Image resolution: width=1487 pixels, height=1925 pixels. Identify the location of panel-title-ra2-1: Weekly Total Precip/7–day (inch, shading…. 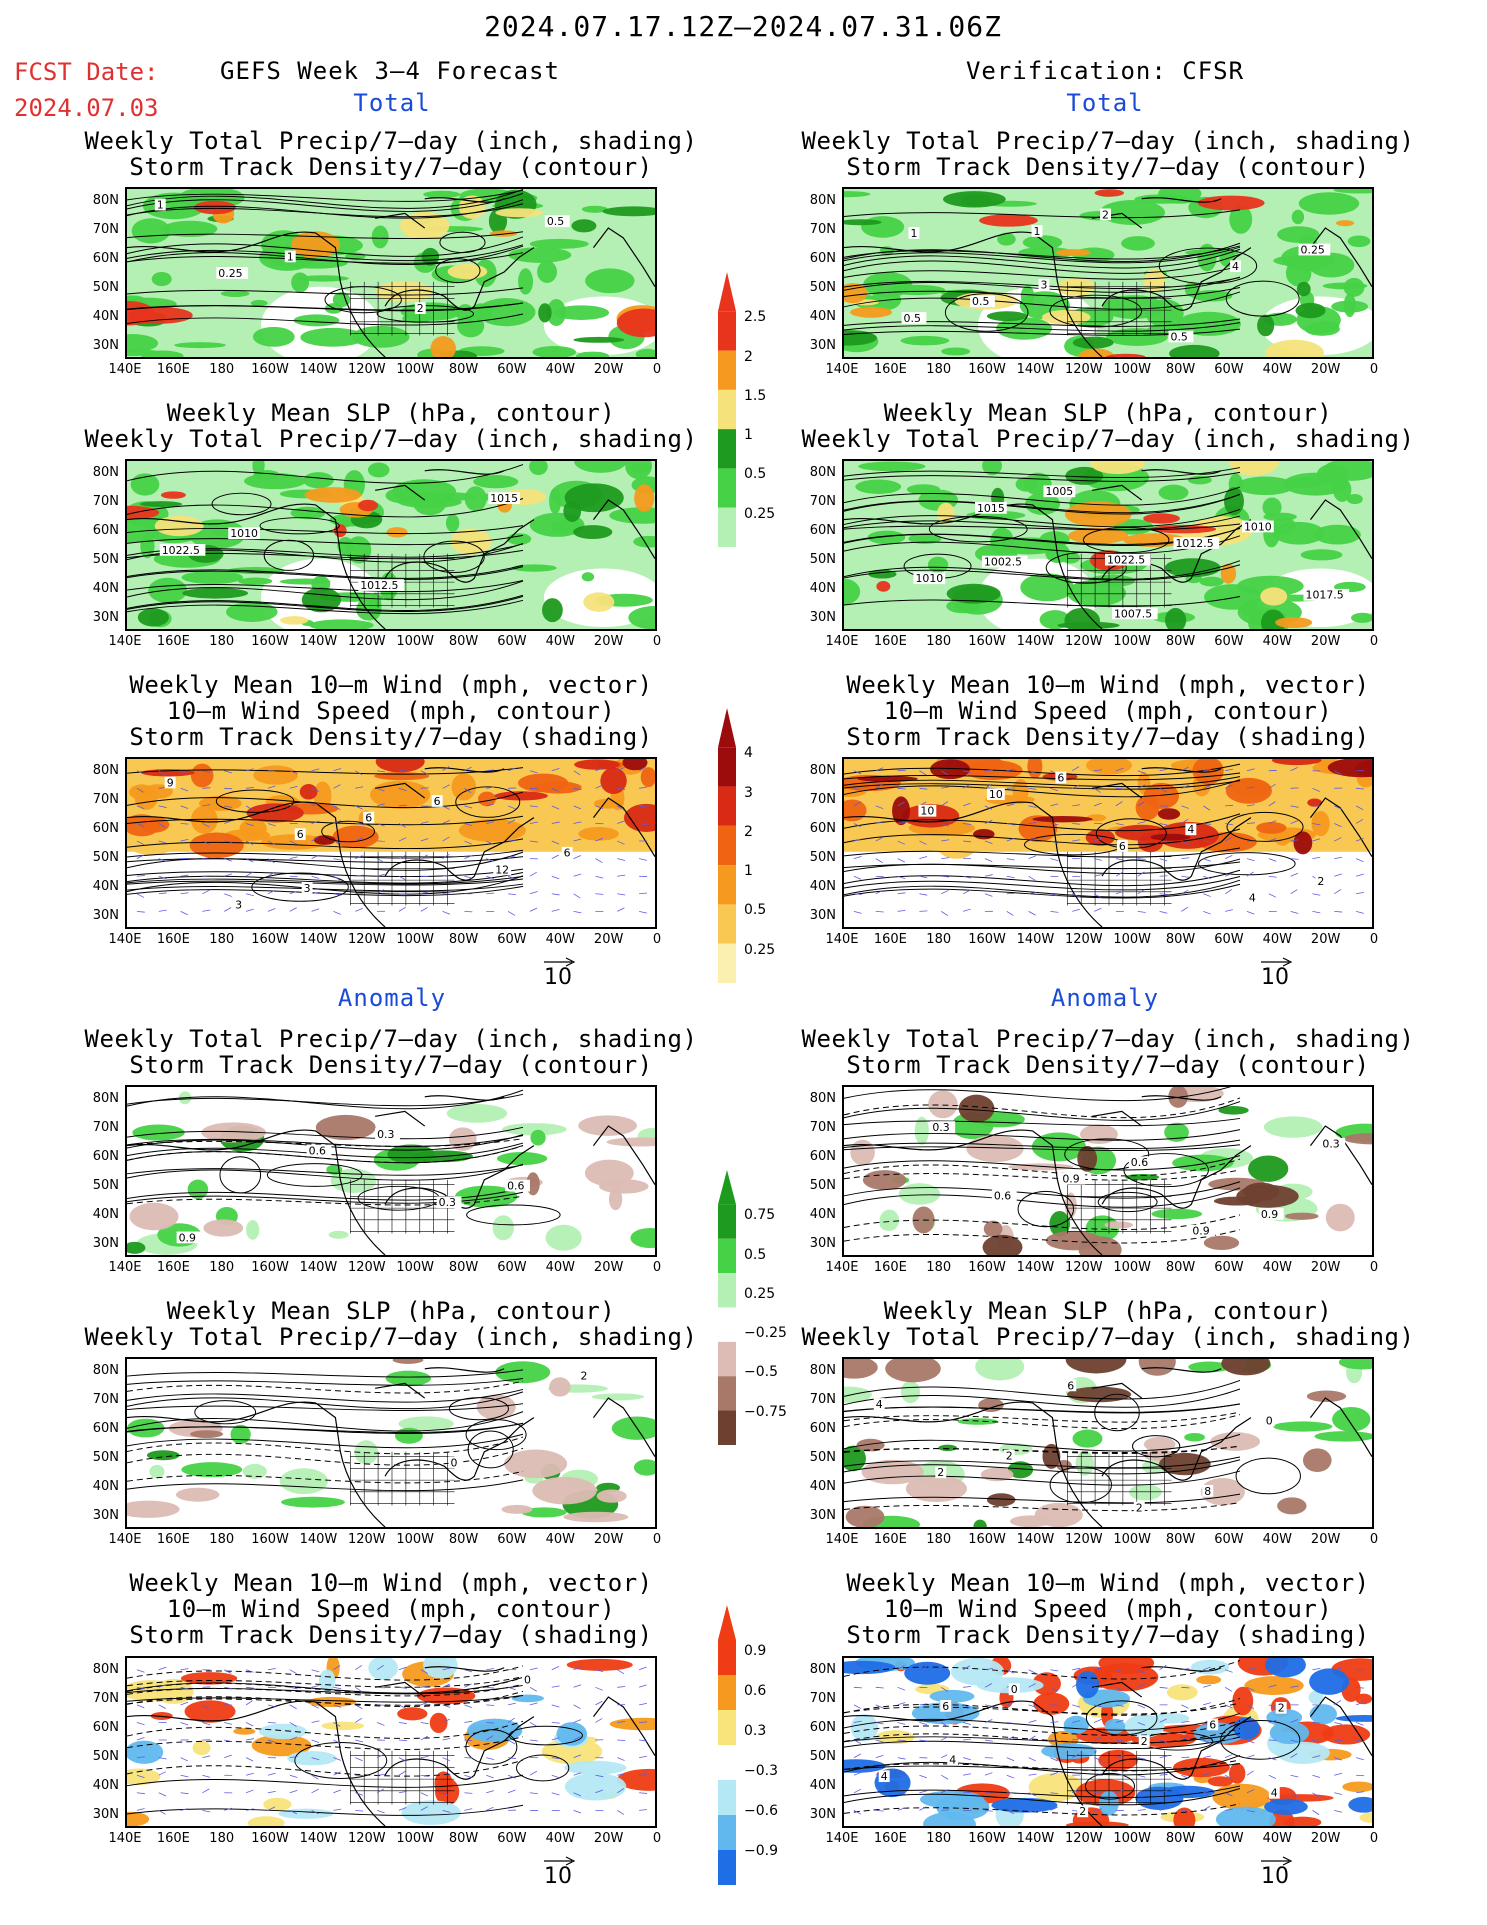
(1108, 1337).